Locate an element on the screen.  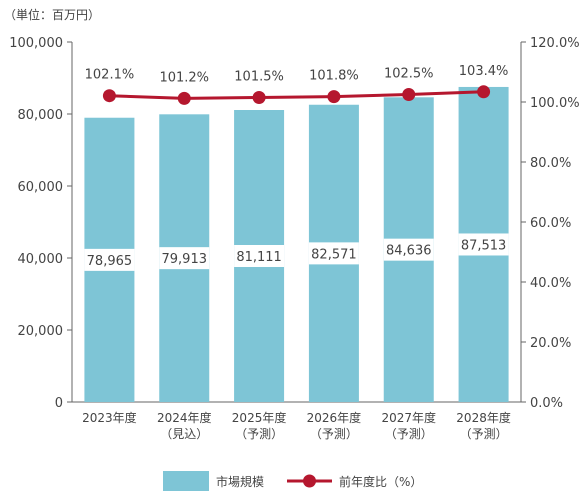
ratio-value-label: 102.5% is located at coordinates (409, 74).